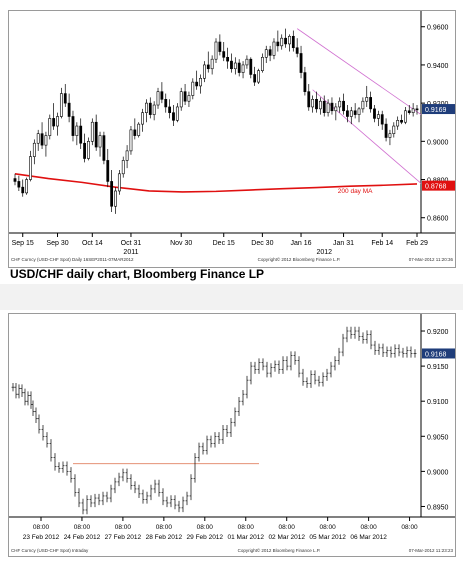 Image resolution: width=463 pixels, height=562 pixels. I want to click on x-date-label: 27 Feb 2012, so click(123, 537).